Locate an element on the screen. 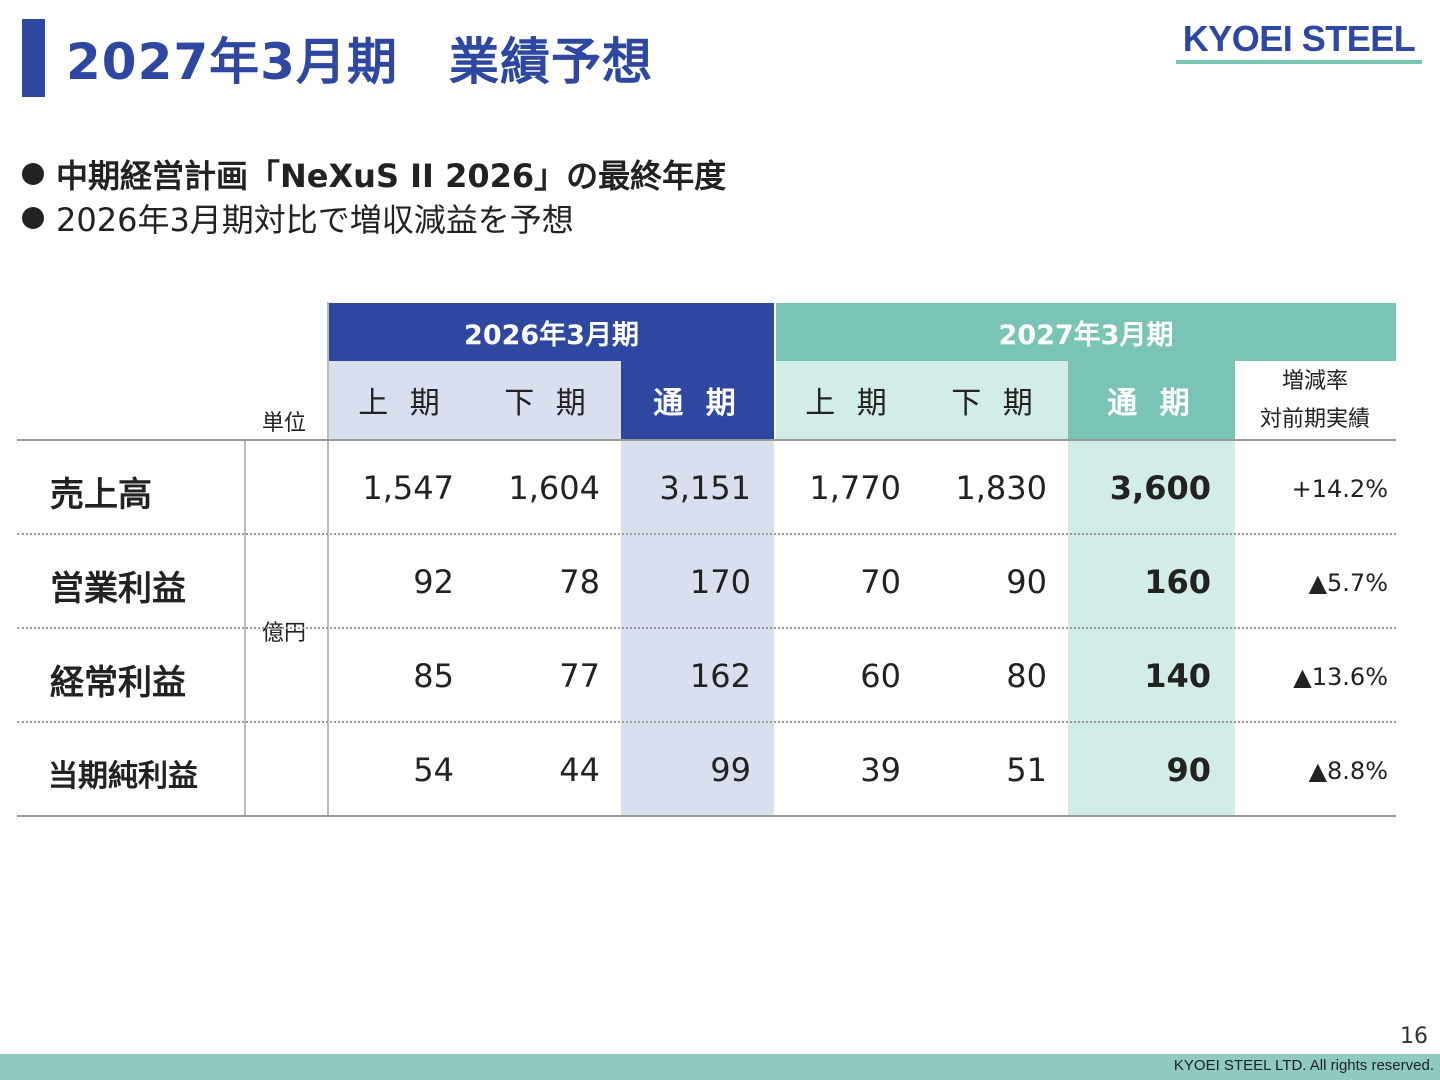 The width and height of the screenshot is (1440, 1080). table-cell: 39 is located at coordinates (880, 770).